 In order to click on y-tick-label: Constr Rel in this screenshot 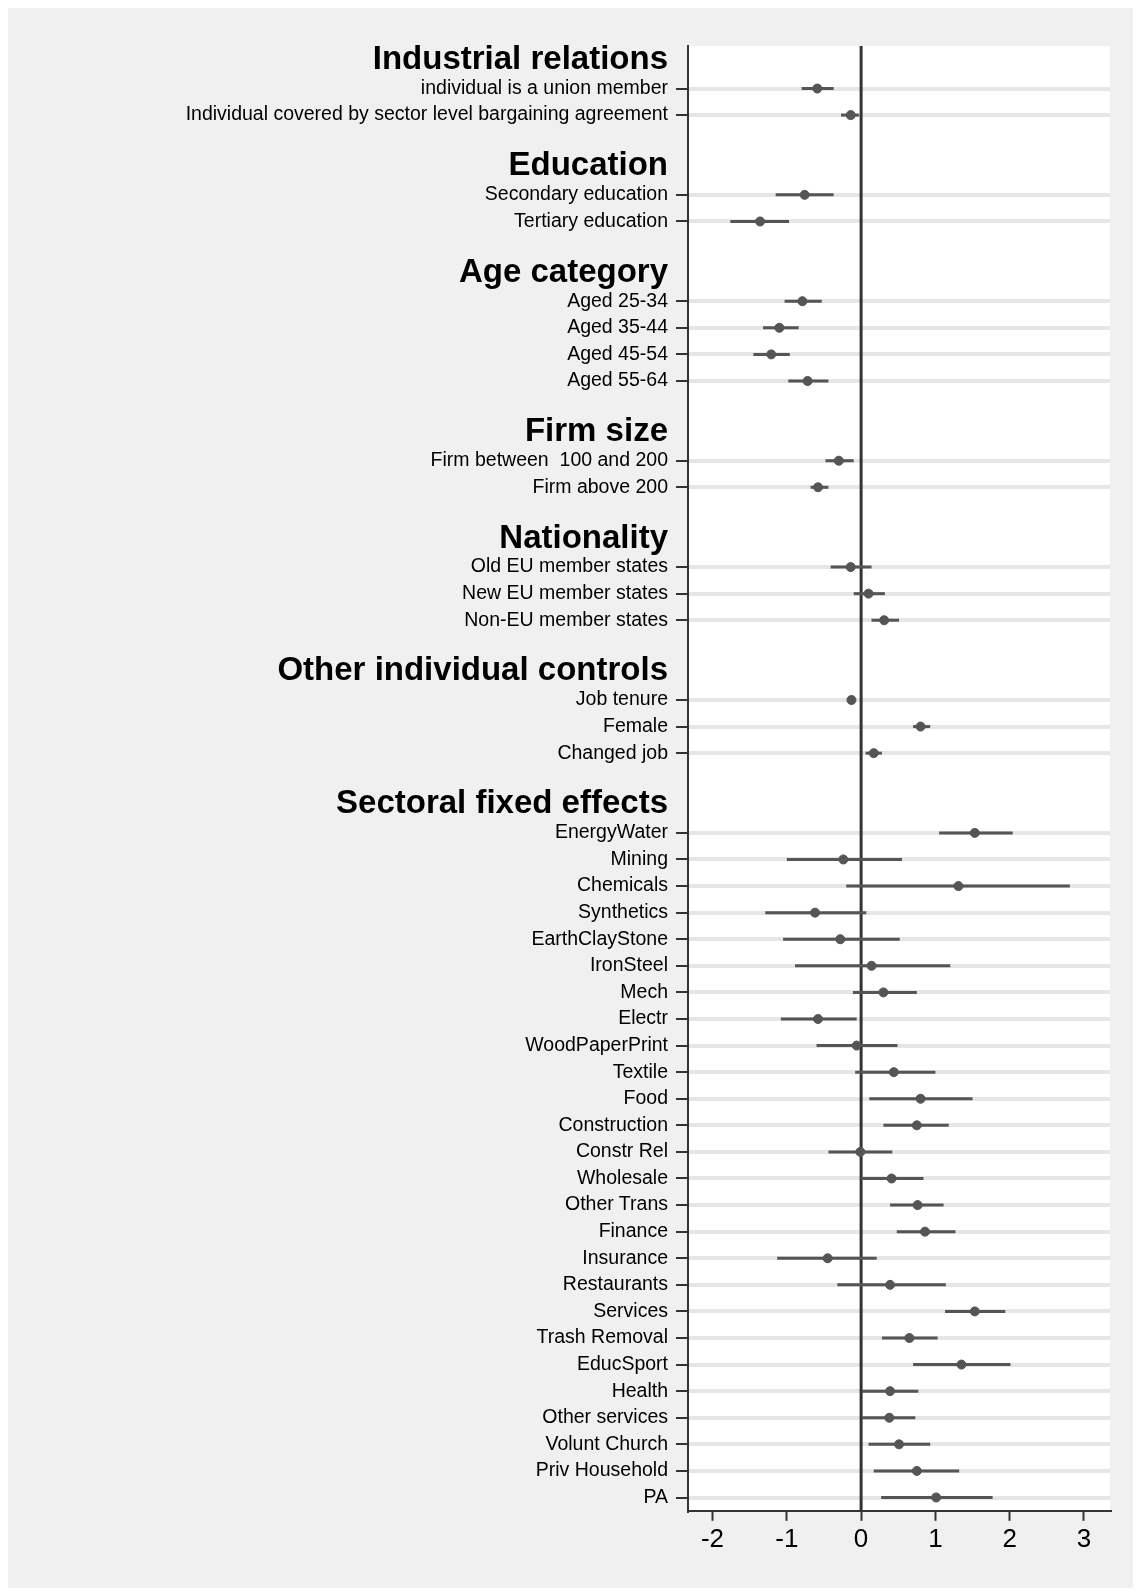, I will do `click(621, 1150)`.